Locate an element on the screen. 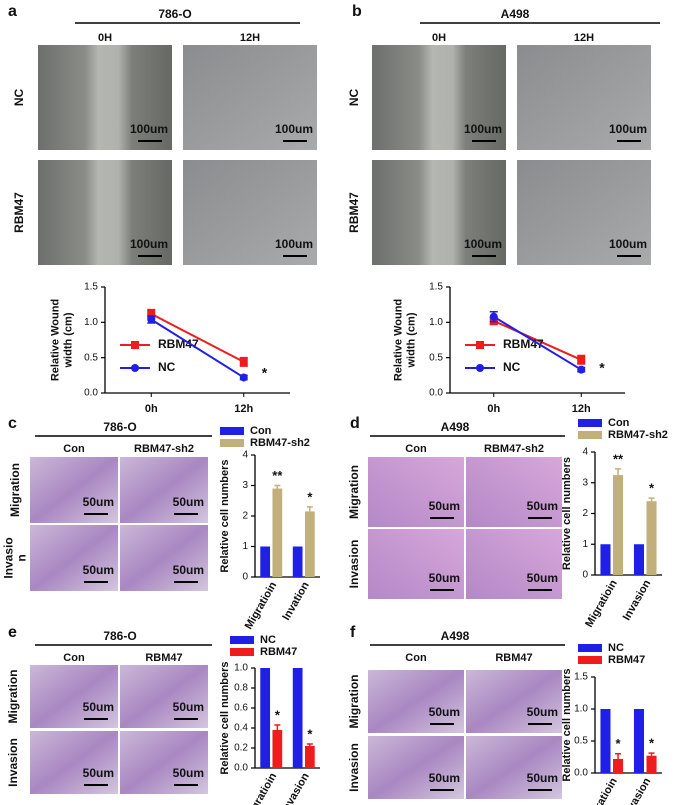 The image size is (685, 805). x-tick-label: Invation is located at coordinates (296, 601).